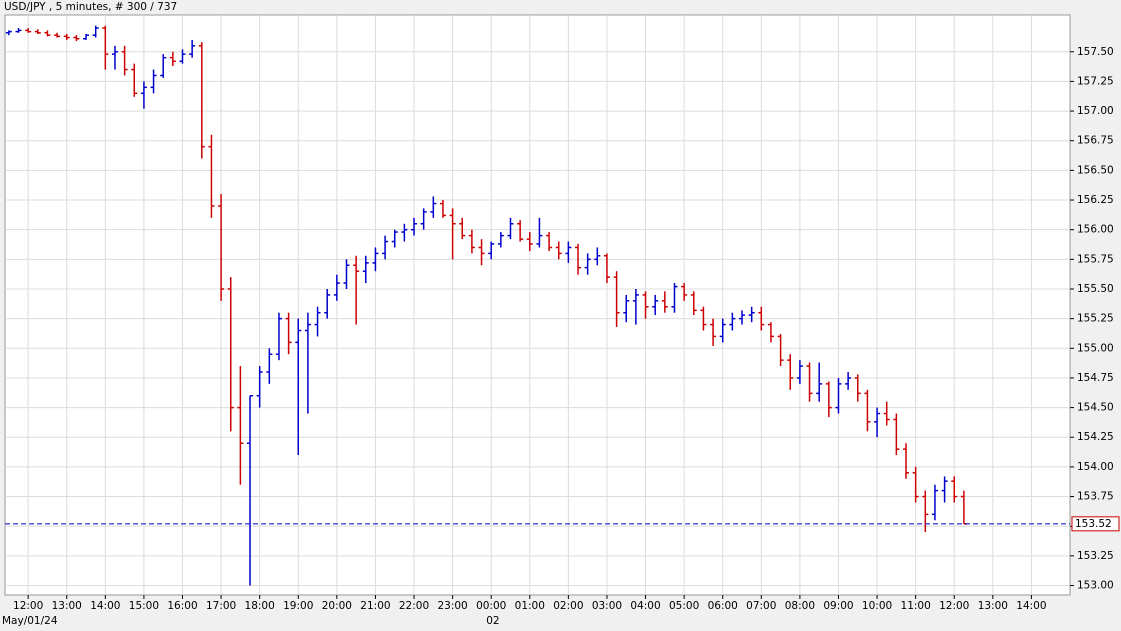 Image resolution: width=1121 pixels, height=631 pixels. What do you see at coordinates (684, 606) in the screenshot?
I see `x-tick-label: 05:00` at bounding box center [684, 606].